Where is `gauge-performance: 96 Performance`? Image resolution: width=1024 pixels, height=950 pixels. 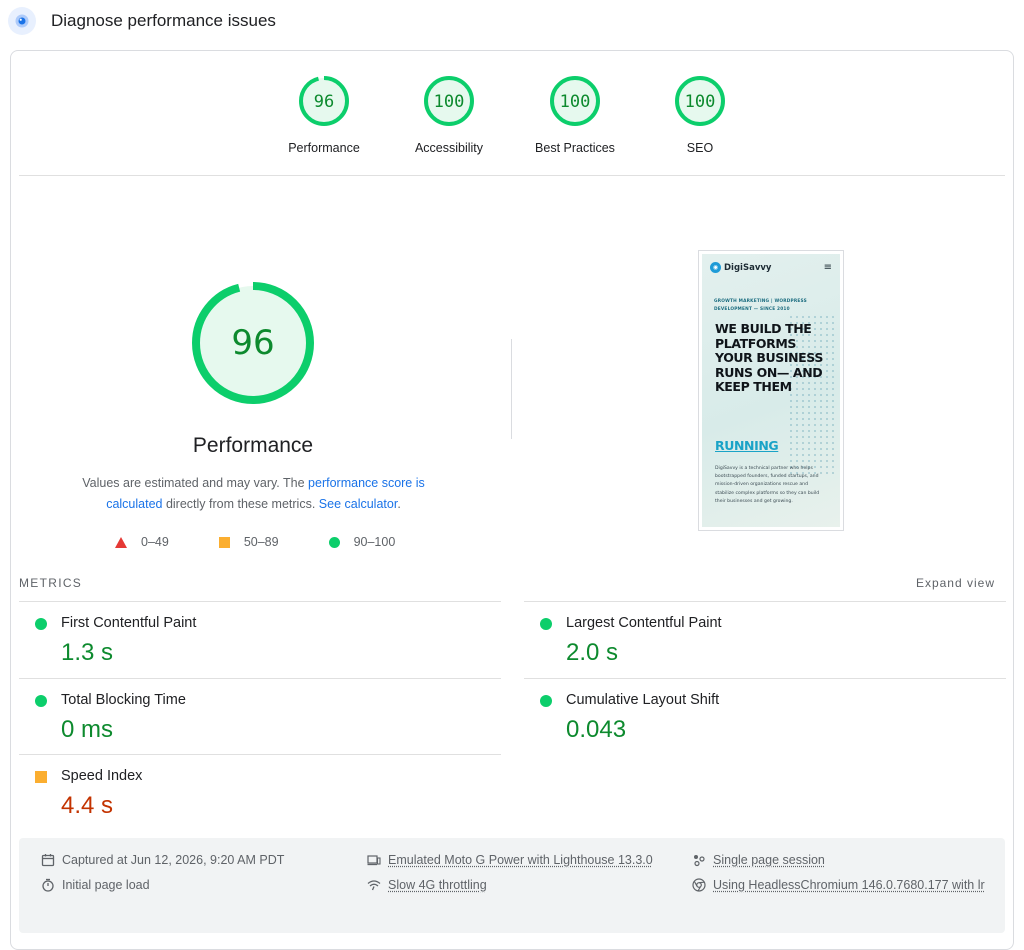
gauge-performance: 96 Performance is located at coordinates (324, 115).